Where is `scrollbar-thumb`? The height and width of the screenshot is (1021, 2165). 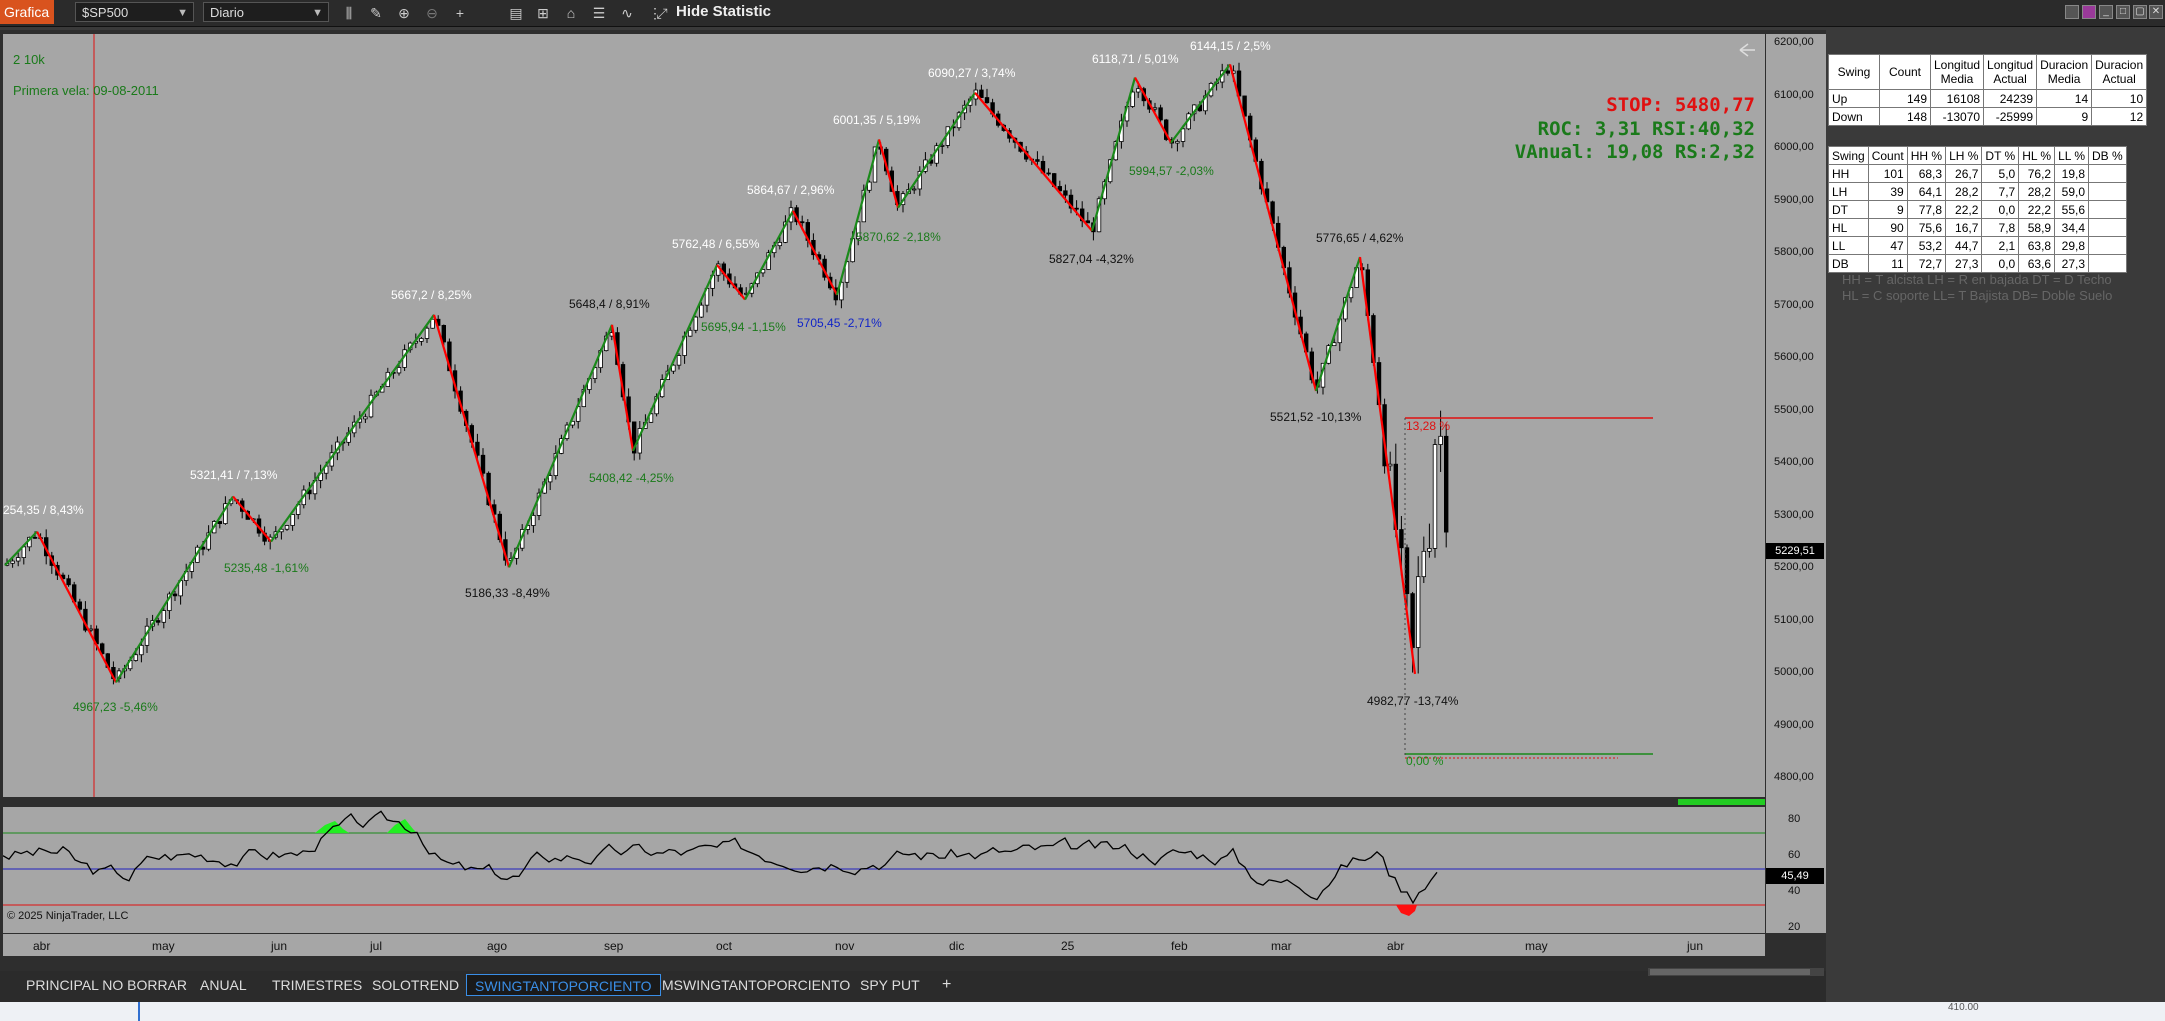 scrollbar-thumb is located at coordinates (1730, 972).